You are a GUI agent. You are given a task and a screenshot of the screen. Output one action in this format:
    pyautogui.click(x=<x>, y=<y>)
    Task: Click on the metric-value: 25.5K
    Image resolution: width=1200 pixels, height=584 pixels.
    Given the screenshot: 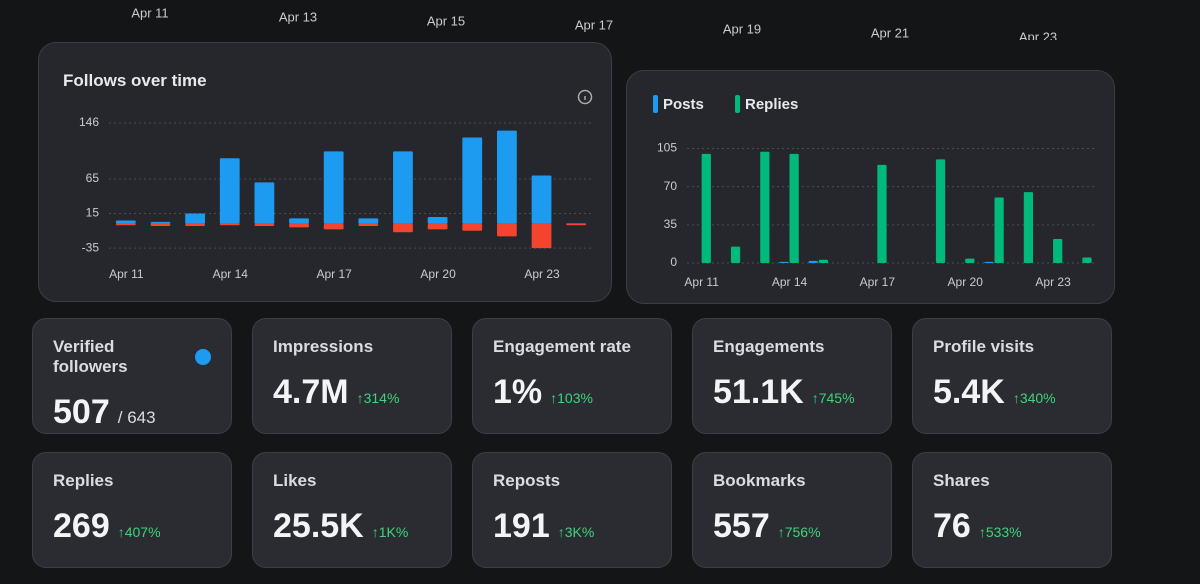 What is the action you would take?
    pyautogui.click(x=318, y=526)
    